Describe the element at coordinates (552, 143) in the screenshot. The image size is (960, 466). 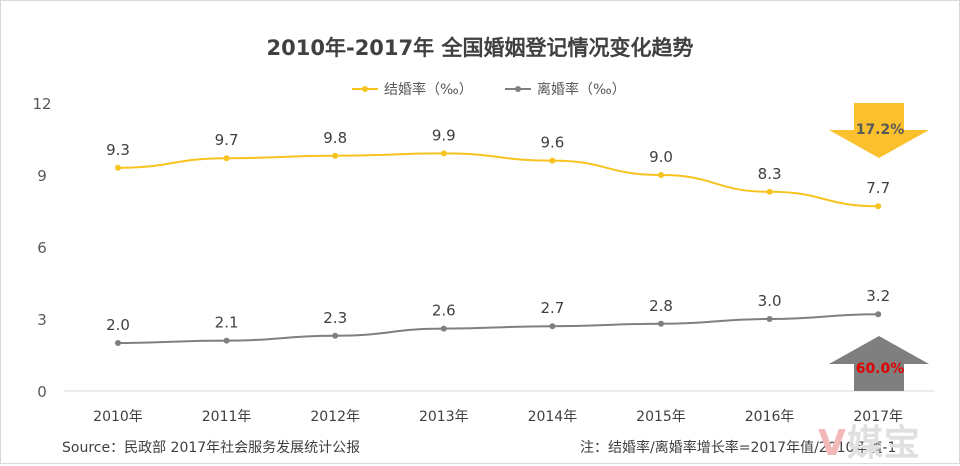
I see `data-label: 9.6` at that location.